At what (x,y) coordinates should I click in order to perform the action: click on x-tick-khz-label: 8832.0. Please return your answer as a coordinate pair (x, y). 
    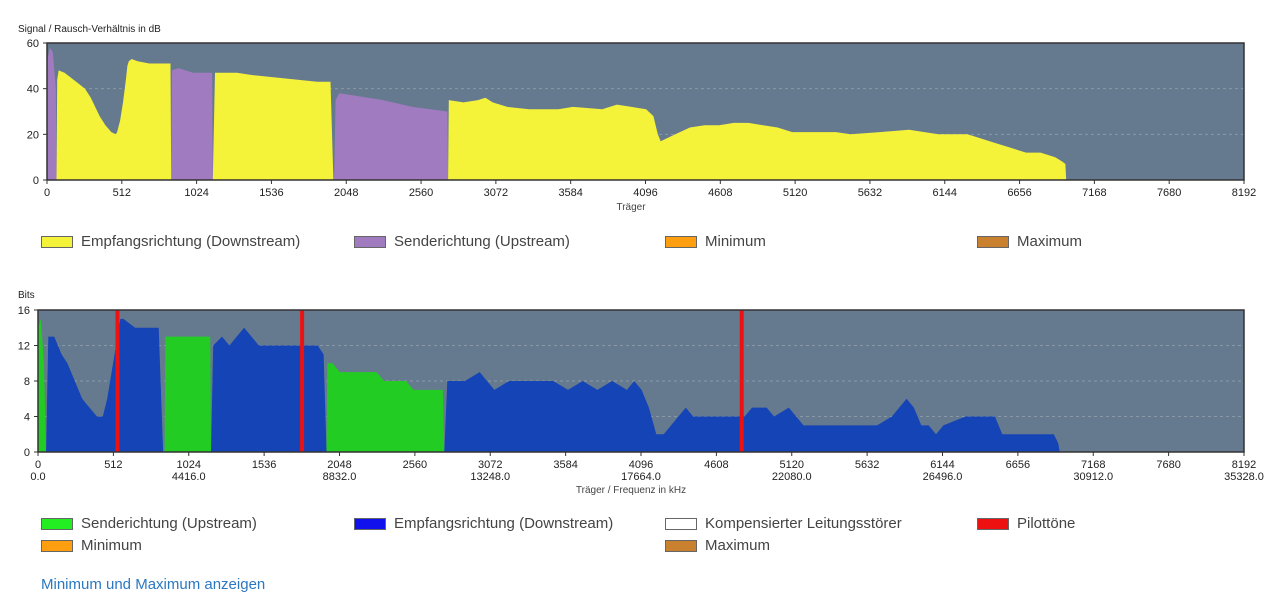
    Looking at the image, I should click on (340, 477).